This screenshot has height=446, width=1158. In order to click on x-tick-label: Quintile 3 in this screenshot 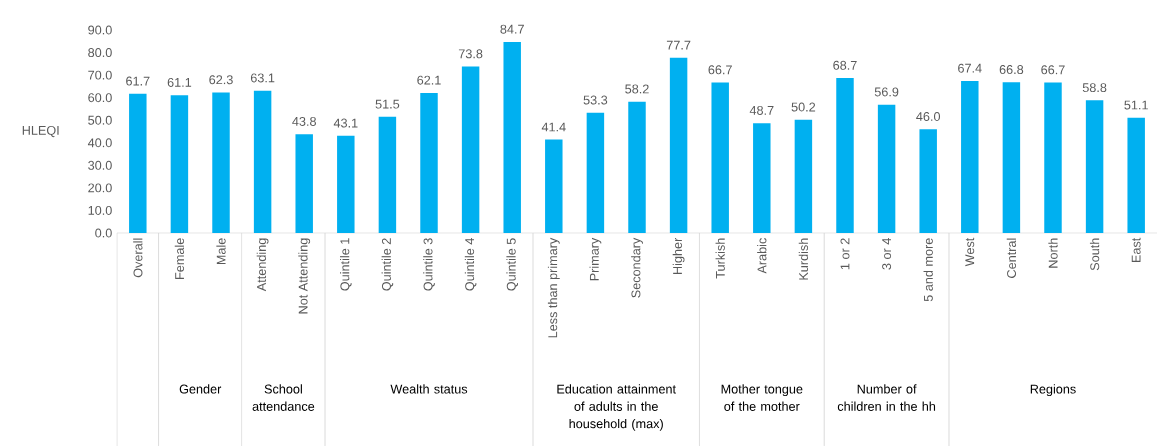, I will do `click(429, 264)`.